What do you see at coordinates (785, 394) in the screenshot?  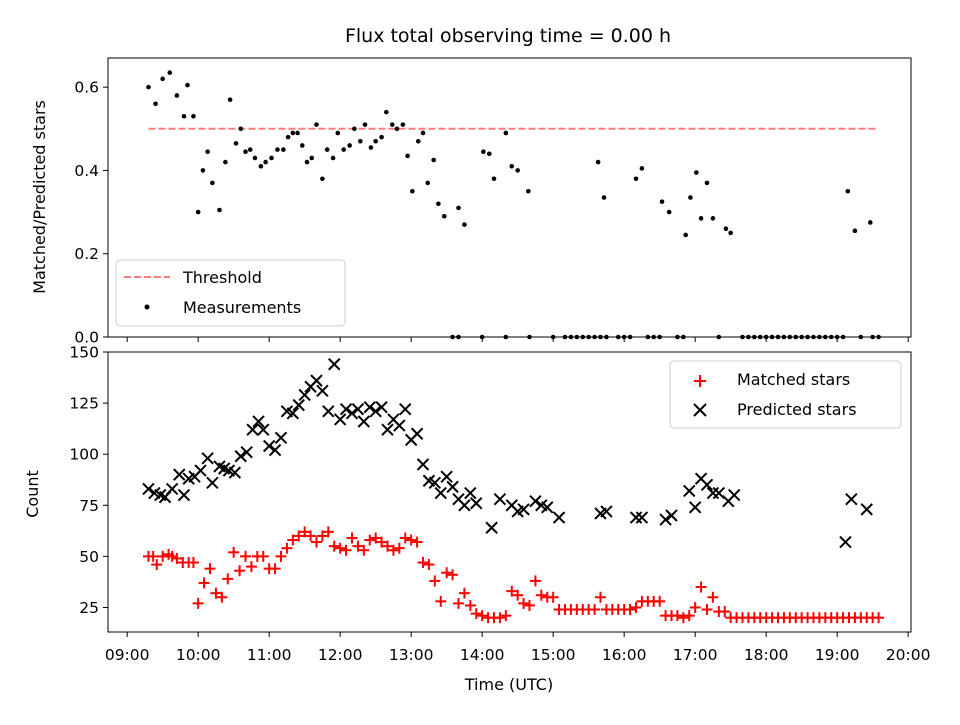 I see `bottom-legend: Matched stars Predicted stars` at bounding box center [785, 394].